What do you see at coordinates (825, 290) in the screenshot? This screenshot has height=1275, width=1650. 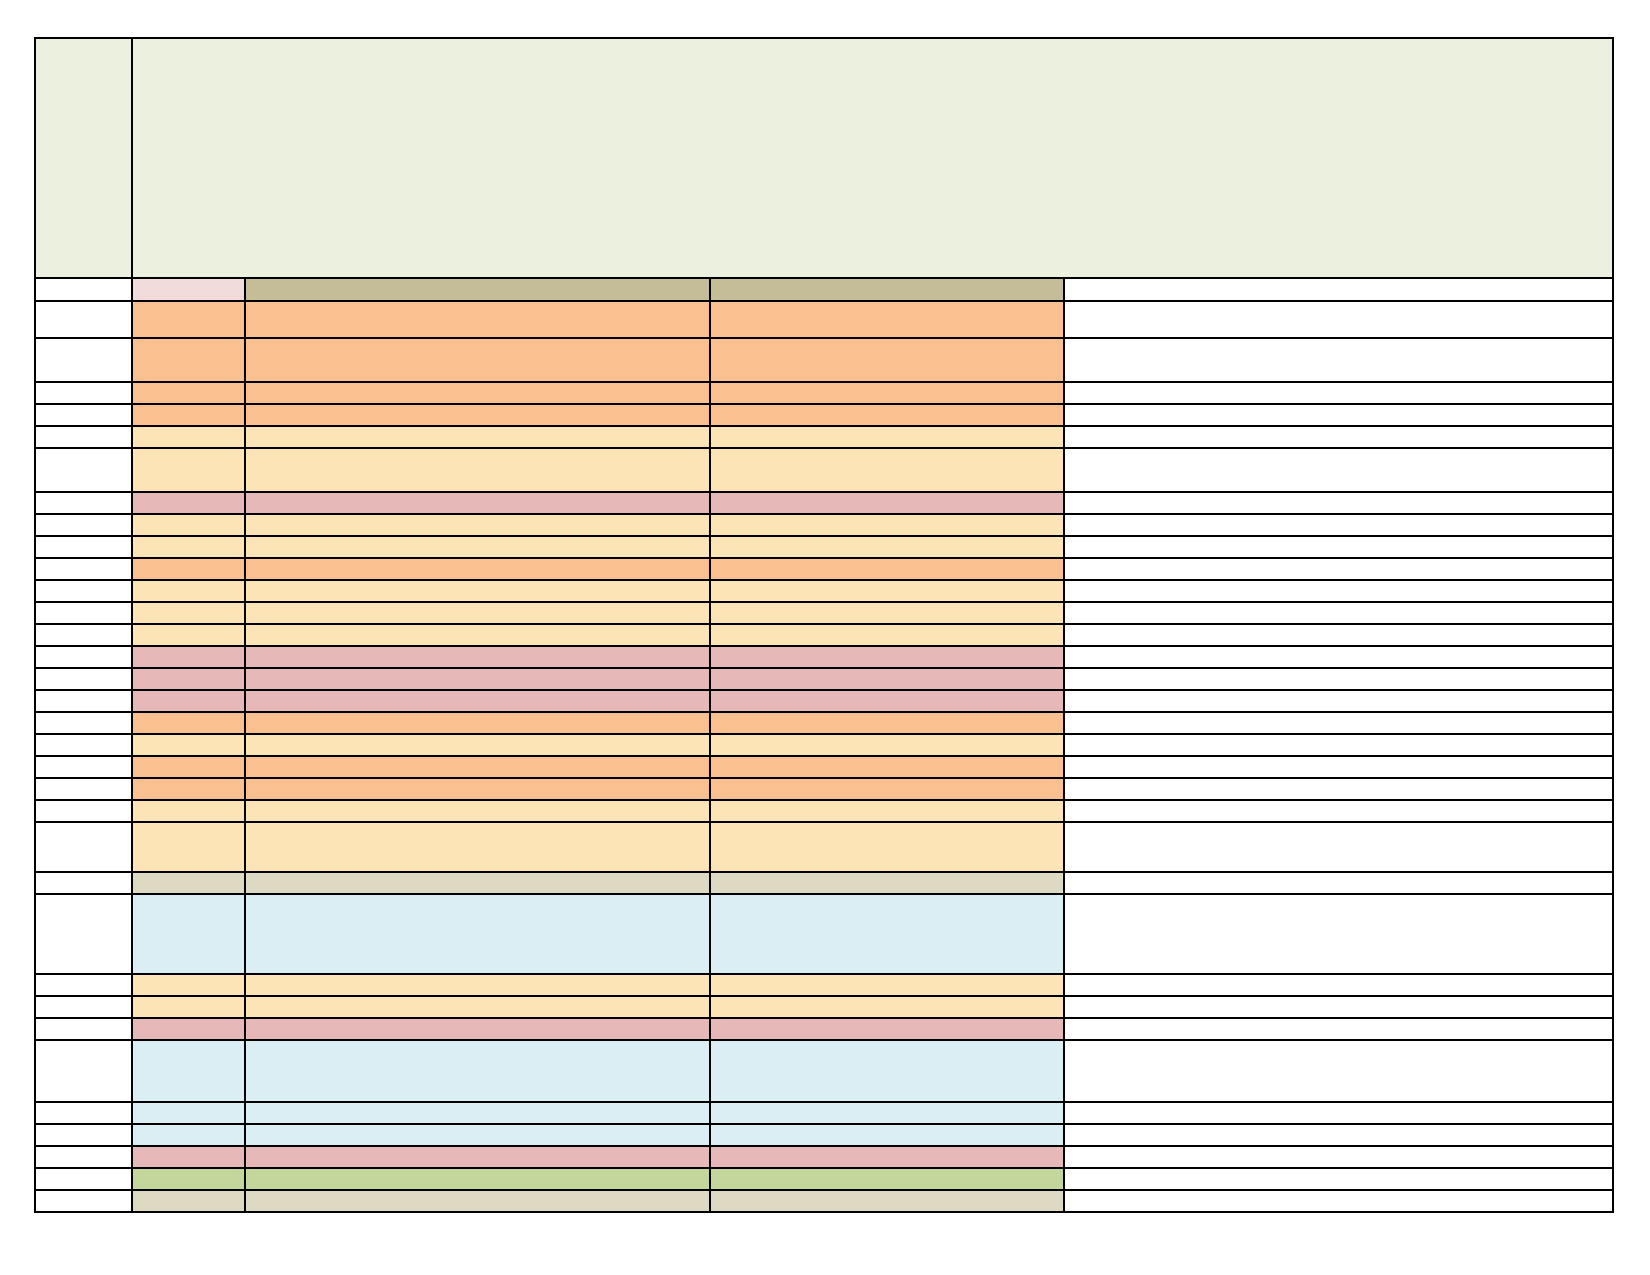 I see `column-header-row` at bounding box center [825, 290].